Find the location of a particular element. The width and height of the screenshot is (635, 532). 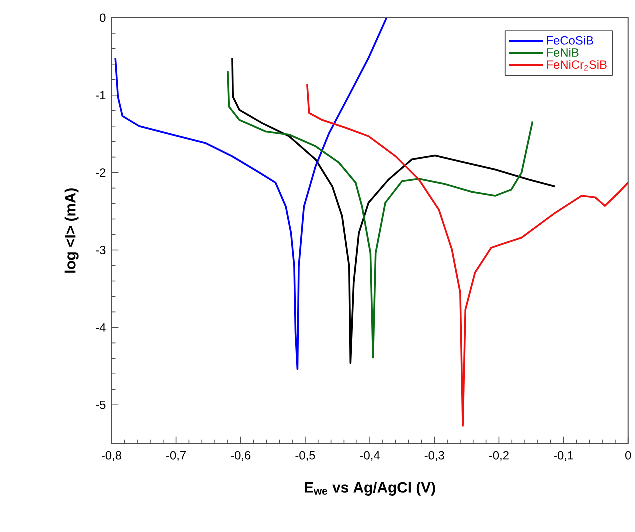

x-tick-label: -0,1 is located at coordinates (564, 457).